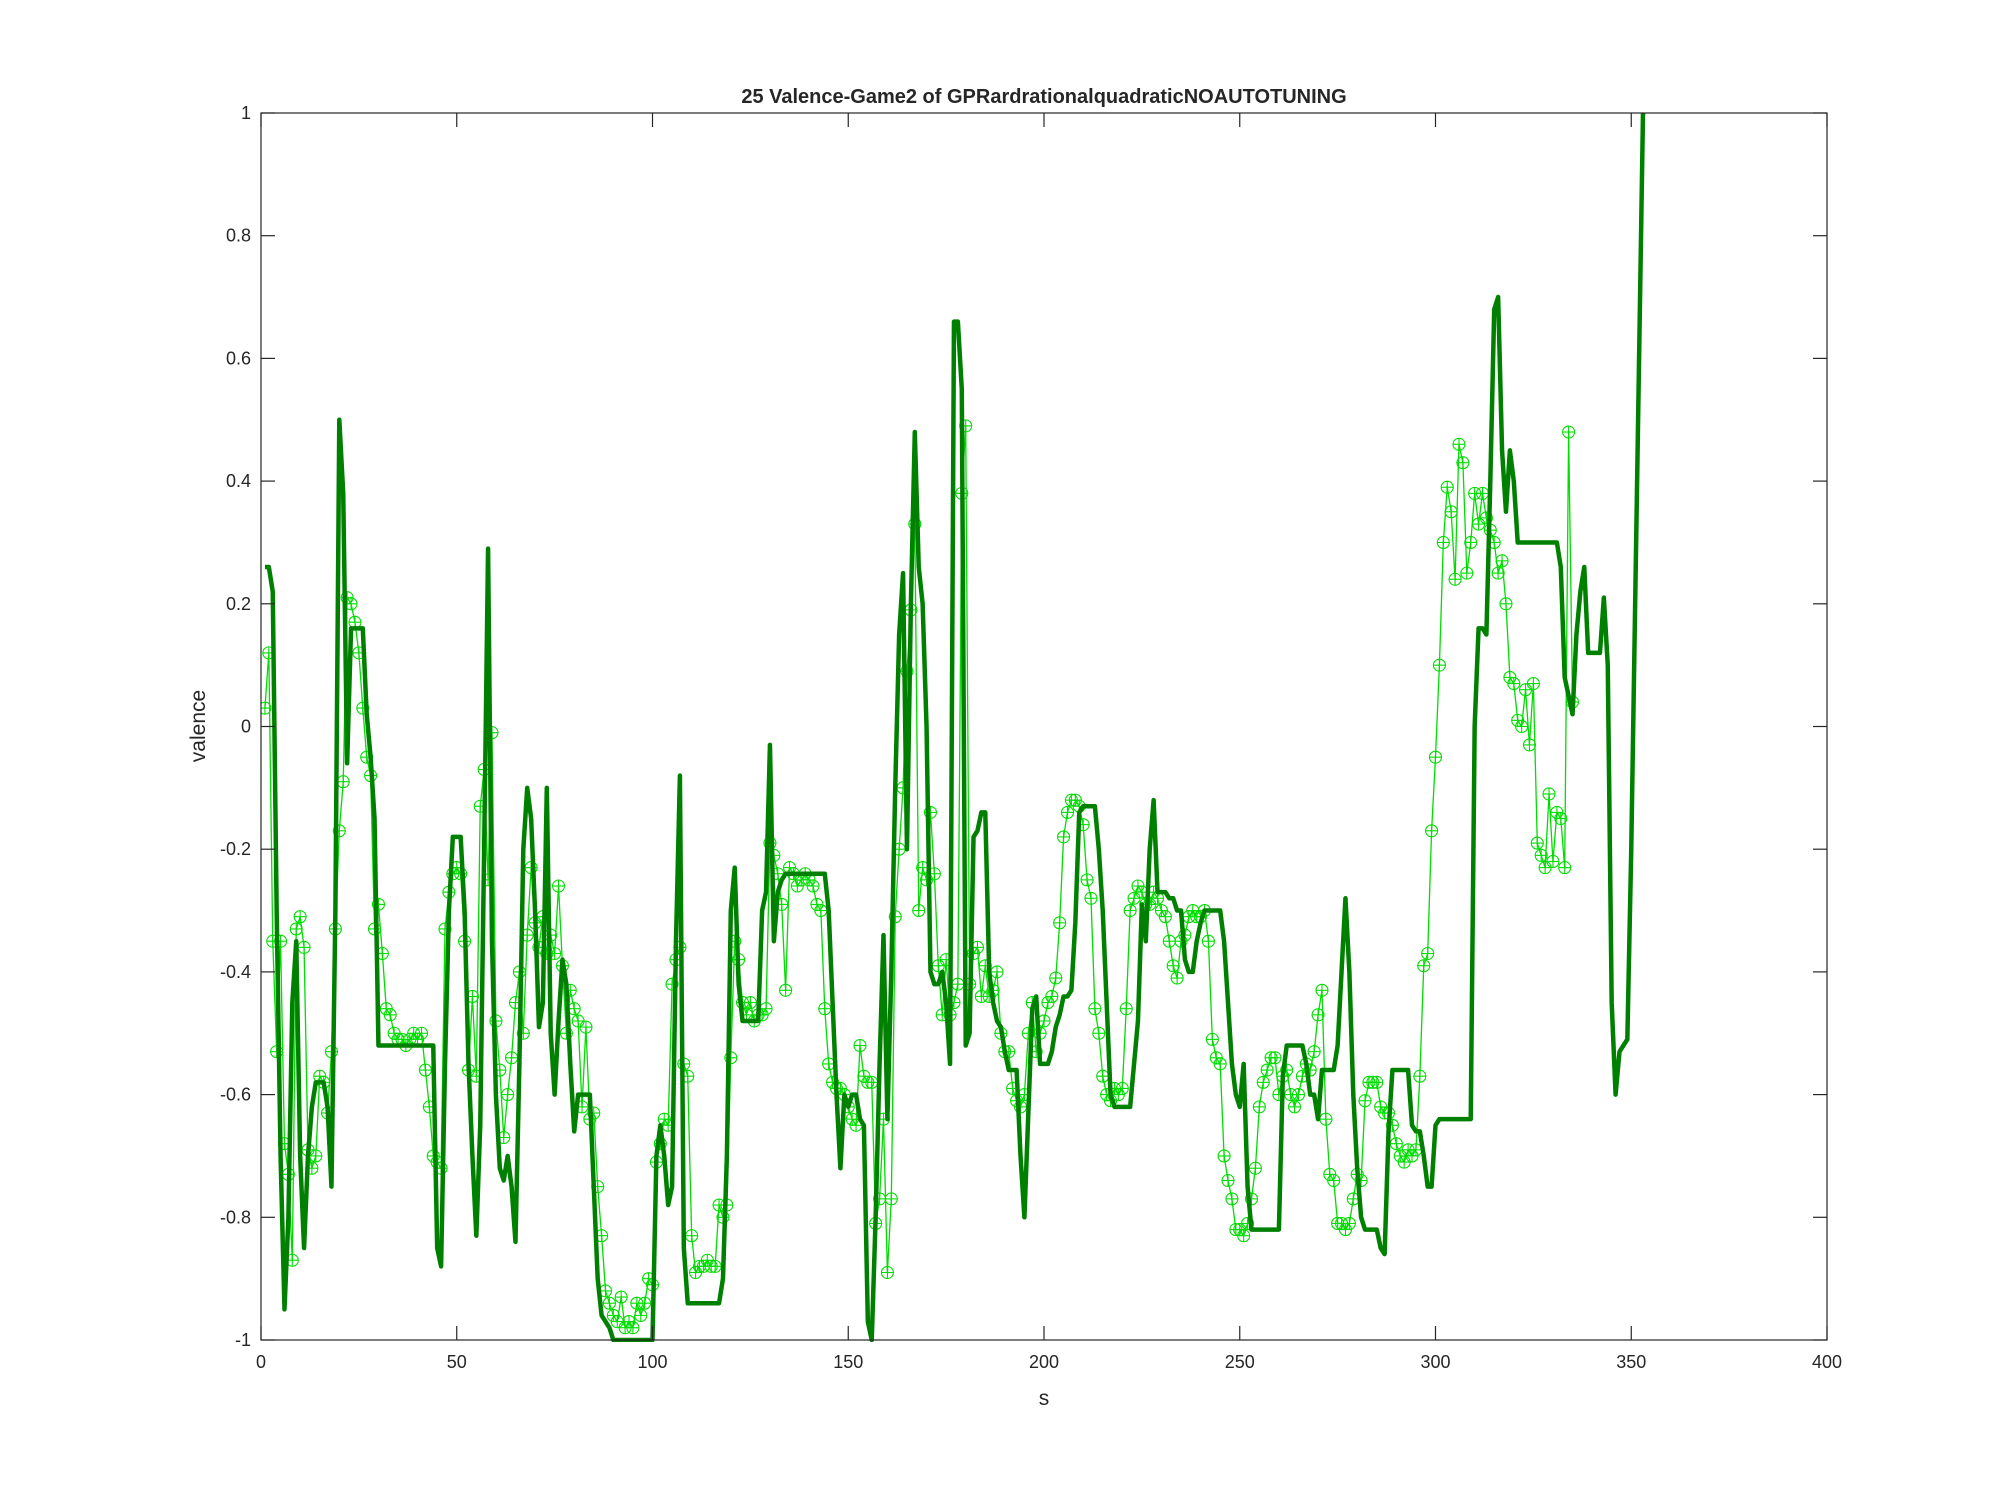  I want to click on y-tick-label: 0.2, so click(238, 604).